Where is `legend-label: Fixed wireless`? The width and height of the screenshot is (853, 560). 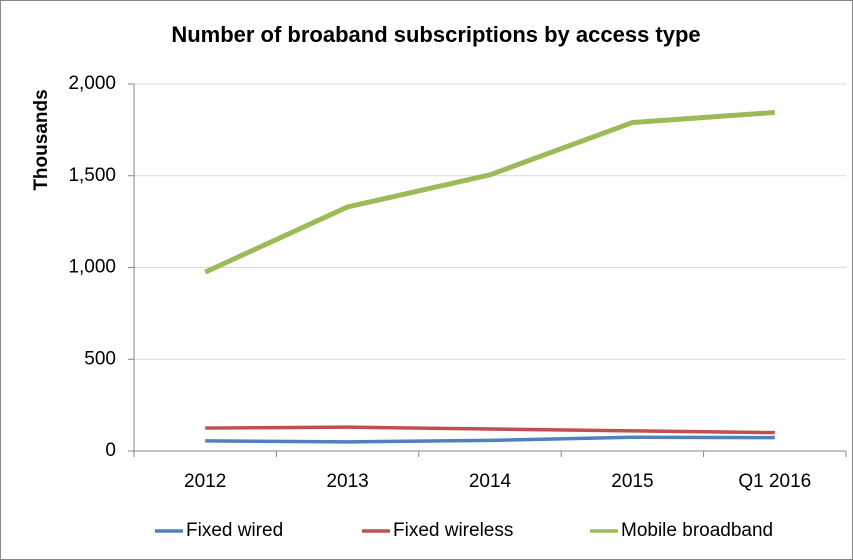 legend-label: Fixed wireless is located at coordinates (453, 530).